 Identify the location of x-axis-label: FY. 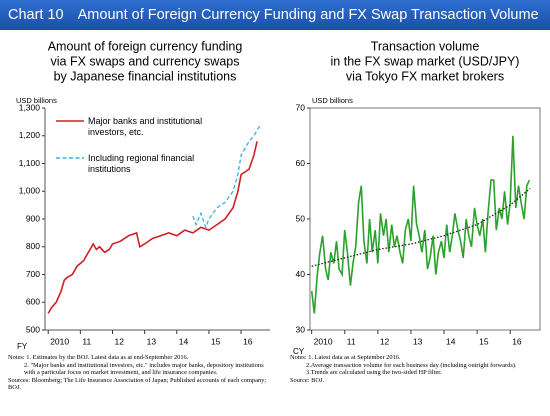
(22, 346).